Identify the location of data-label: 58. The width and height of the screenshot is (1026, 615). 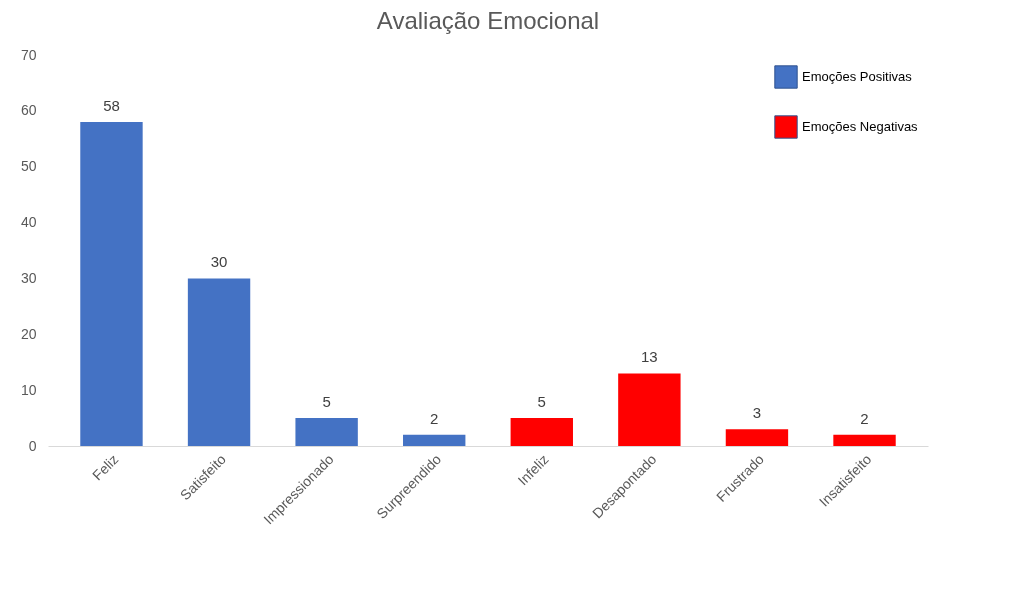
(111, 106).